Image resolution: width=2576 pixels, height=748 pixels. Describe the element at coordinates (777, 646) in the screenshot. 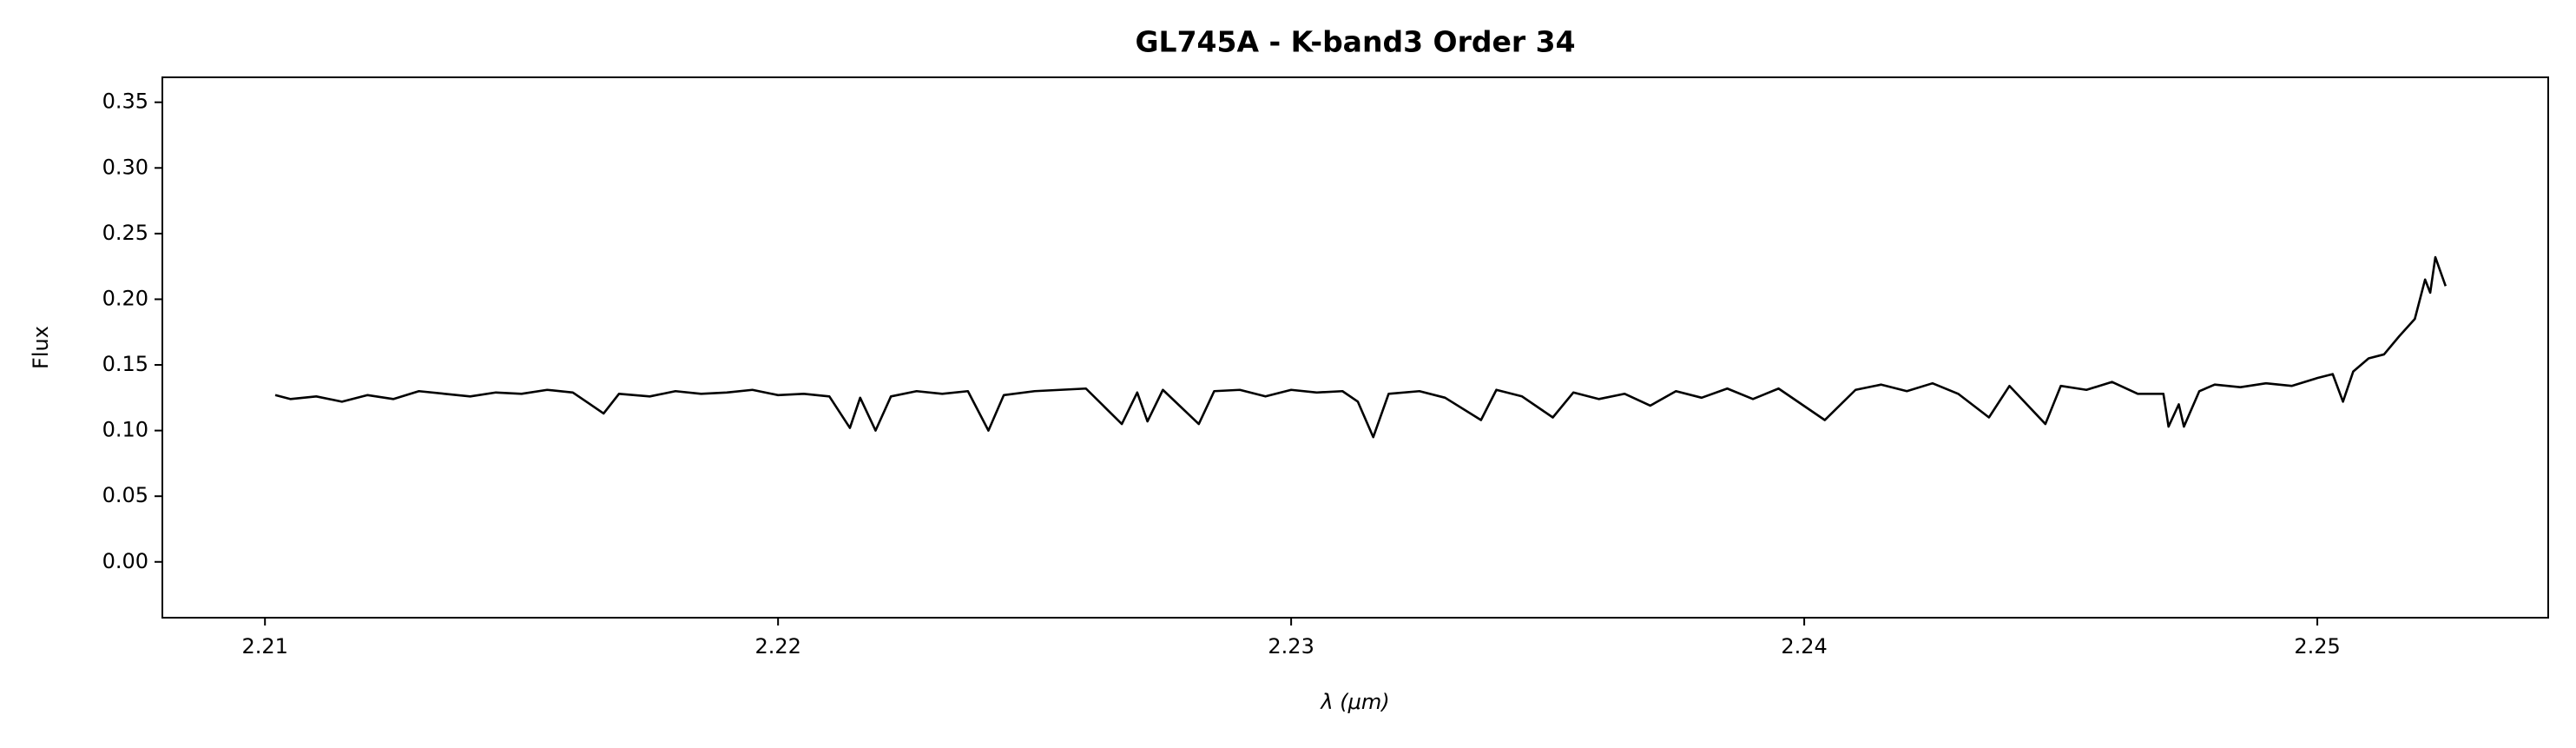

I see `x-tick-label: 2.22` at that location.